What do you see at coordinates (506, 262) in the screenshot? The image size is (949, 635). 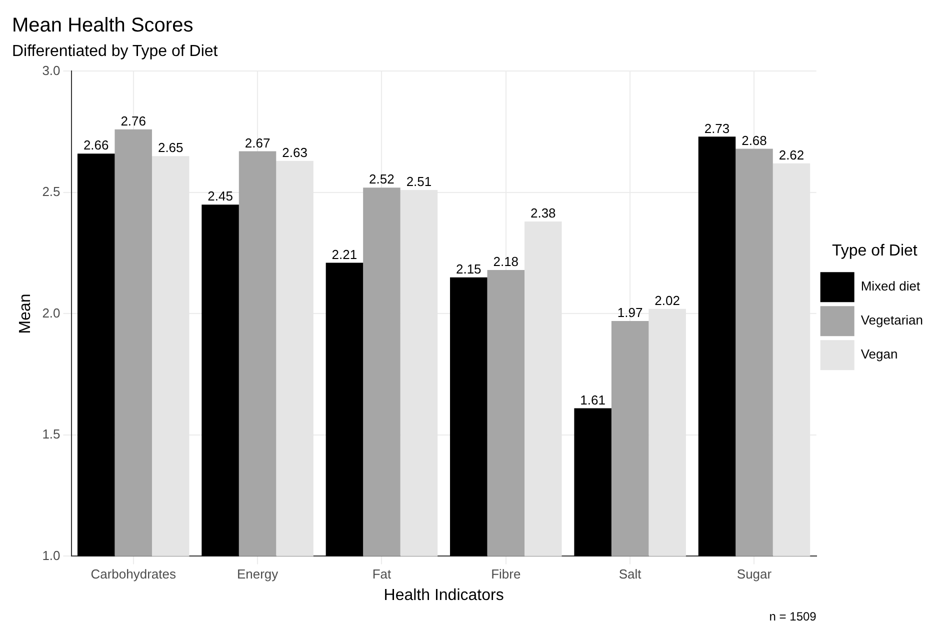 I see `data-label: 2.18` at bounding box center [506, 262].